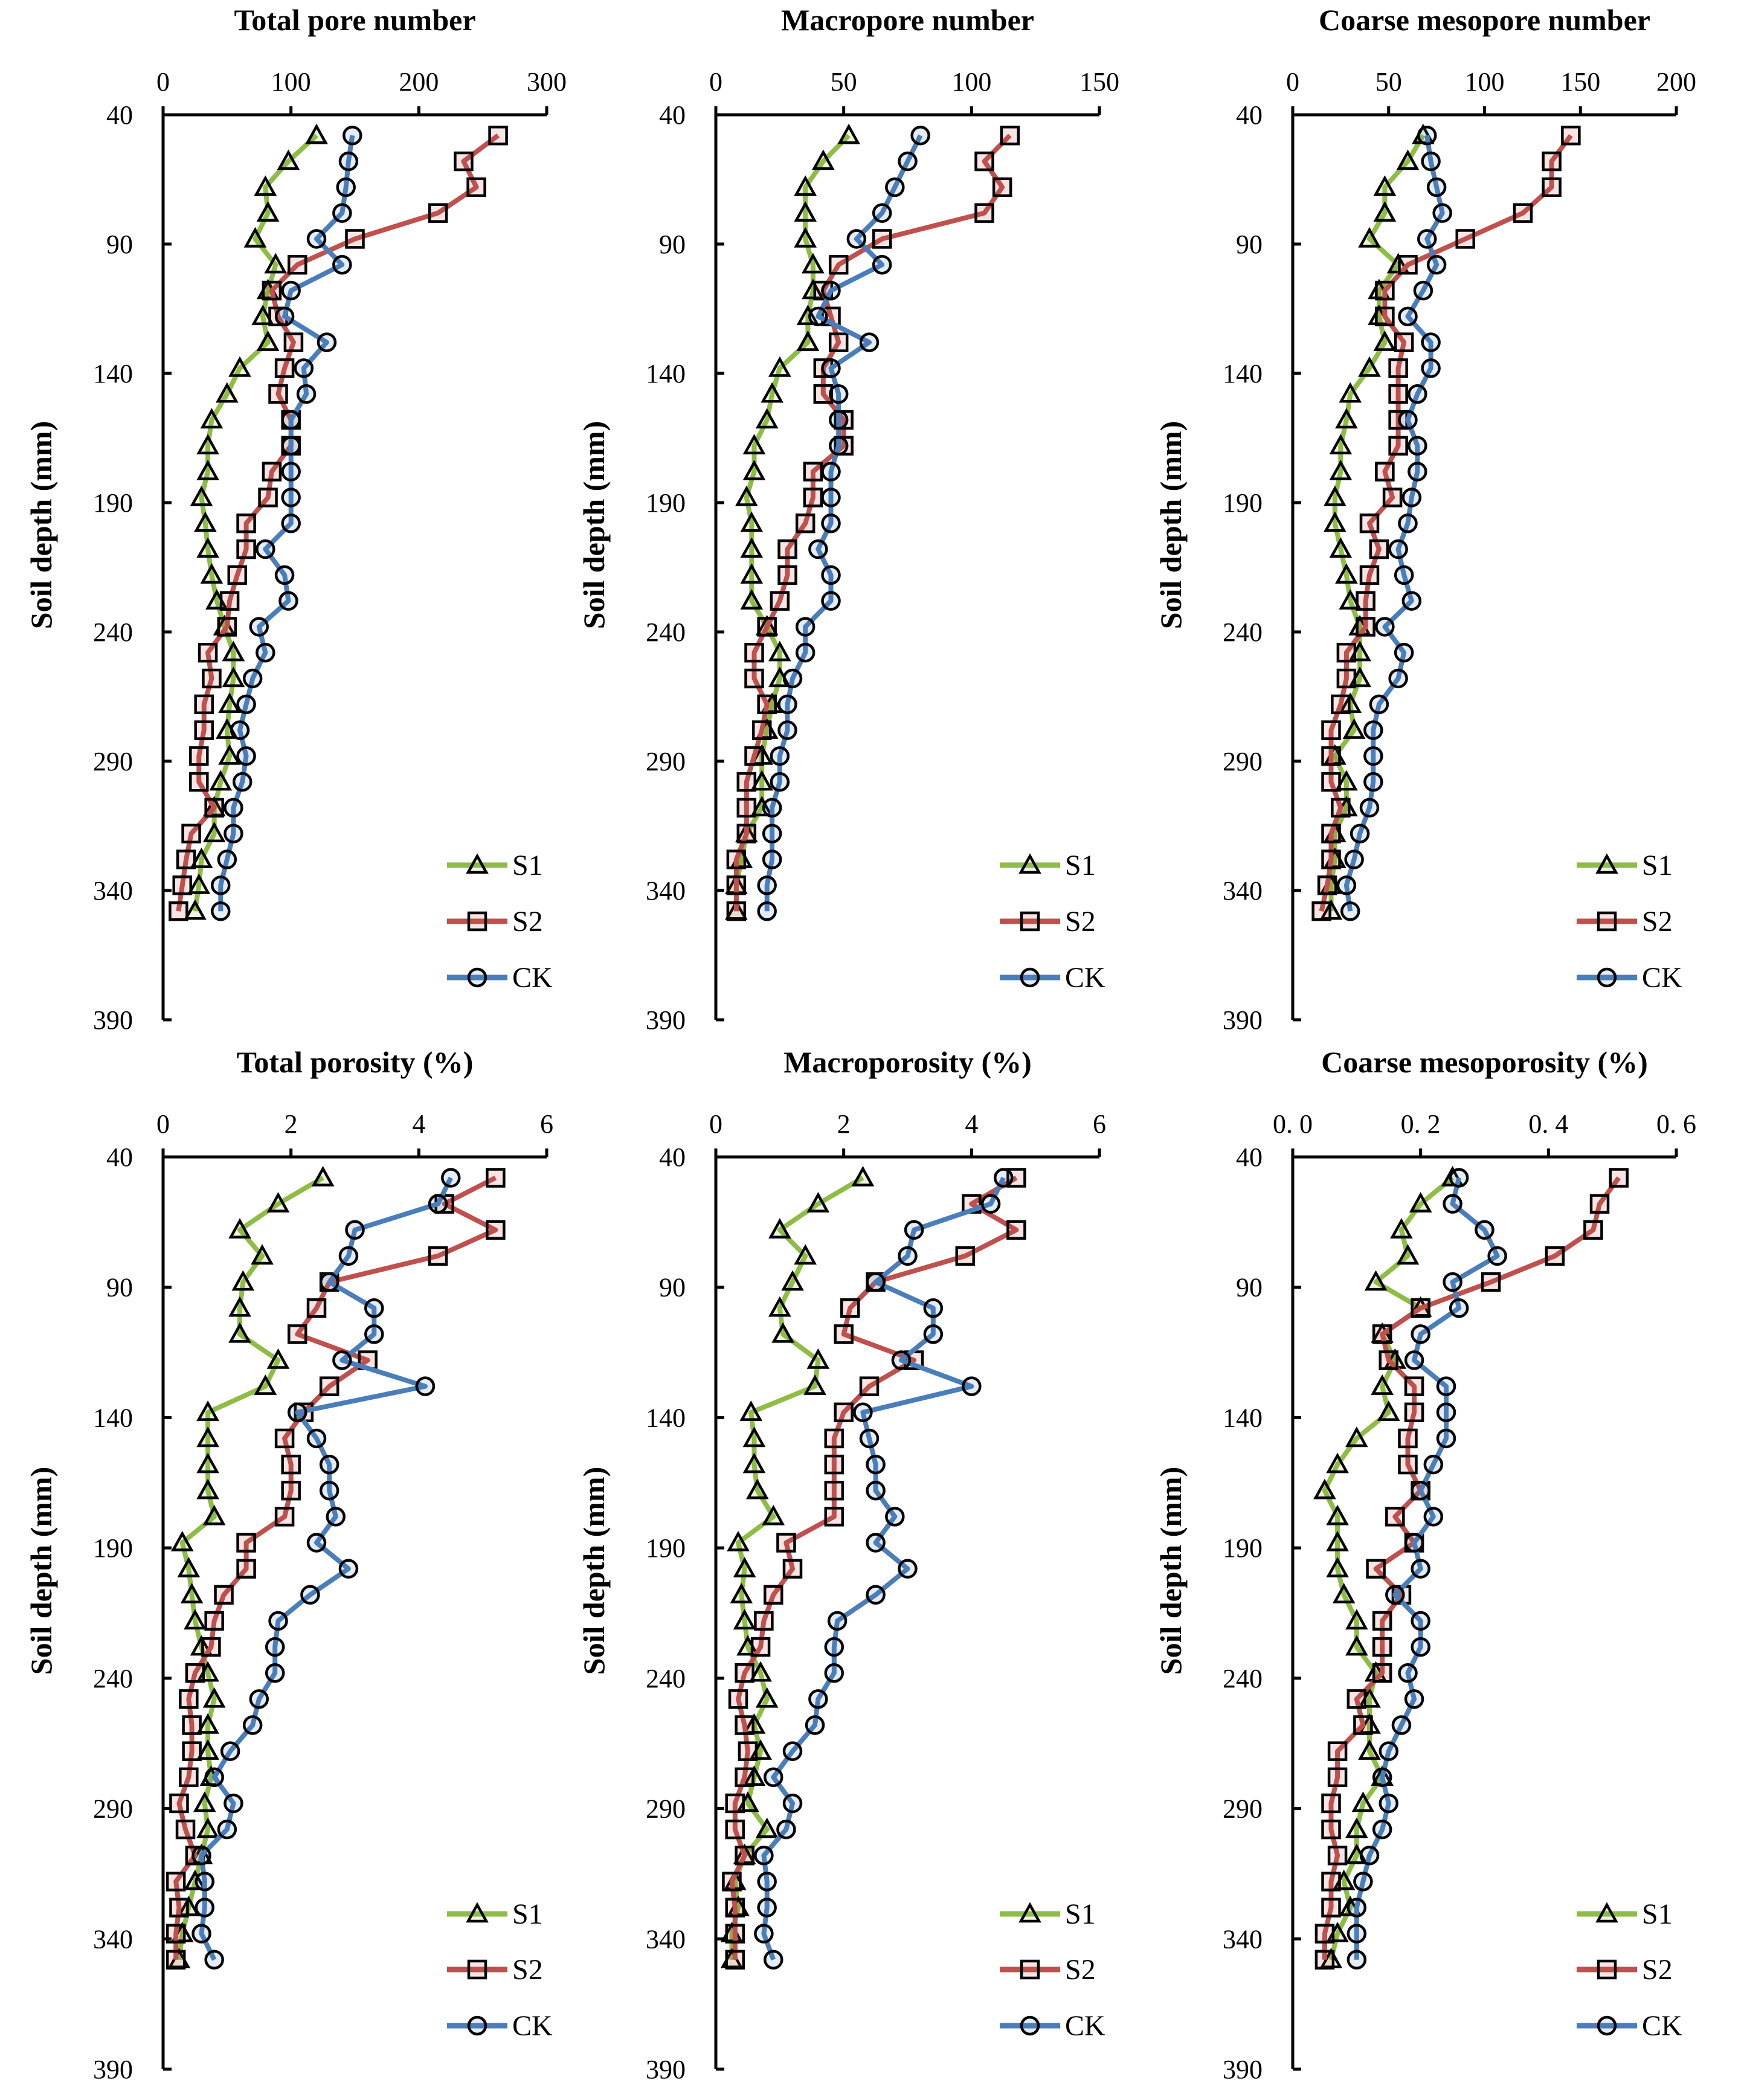  I want to click on x-tick-label: 50, so click(844, 82).